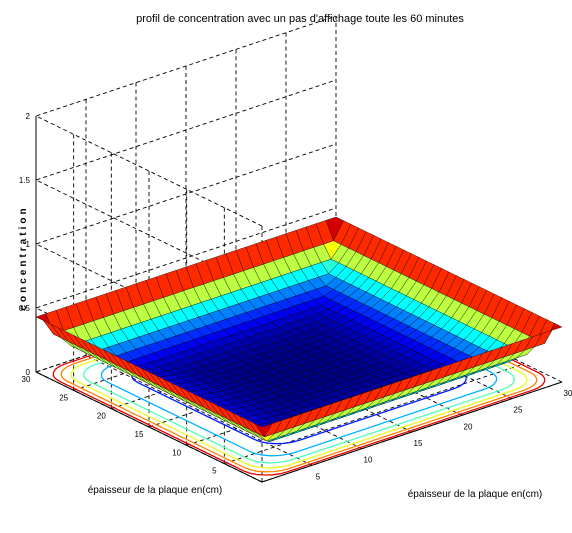  What do you see at coordinates (149, 427) in the screenshot?
I see `y-axis-line` at bounding box center [149, 427].